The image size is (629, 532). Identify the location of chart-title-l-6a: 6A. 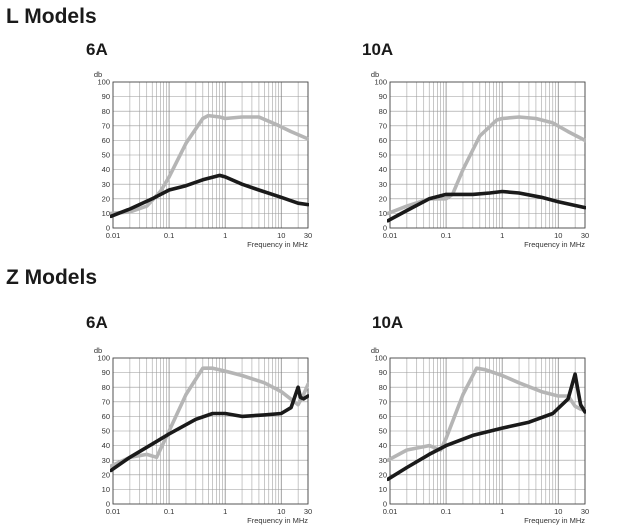
(97, 49).